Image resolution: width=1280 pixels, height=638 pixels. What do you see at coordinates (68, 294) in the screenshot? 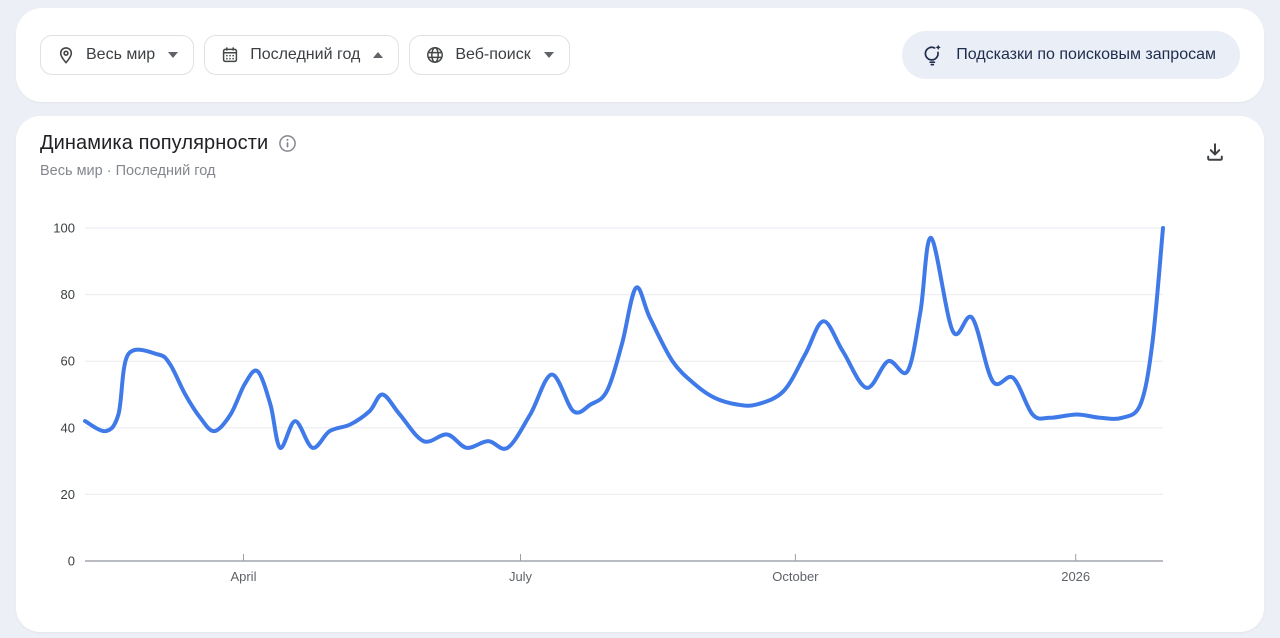
I see `y-axis-label: 80` at bounding box center [68, 294].